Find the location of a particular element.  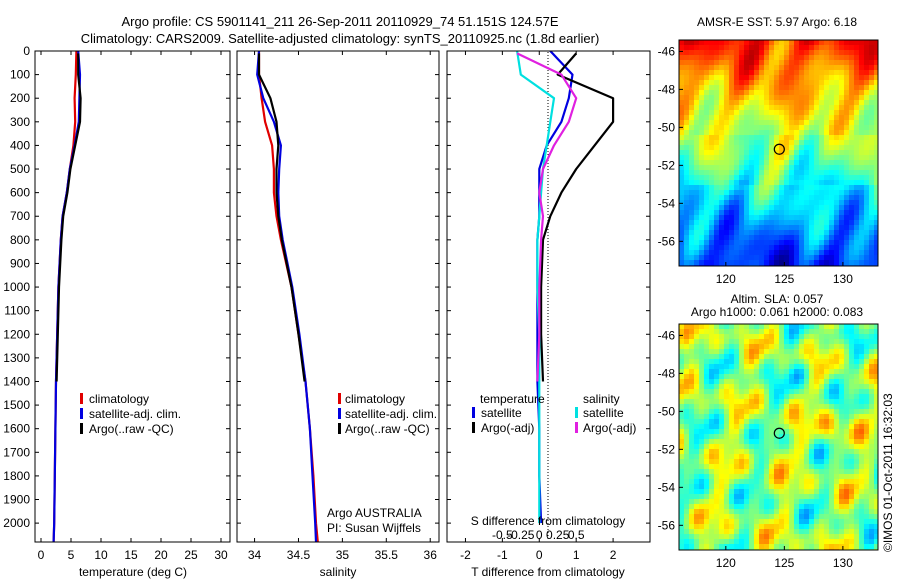

legend-swatch-t-satellite is located at coordinates (473, 412).